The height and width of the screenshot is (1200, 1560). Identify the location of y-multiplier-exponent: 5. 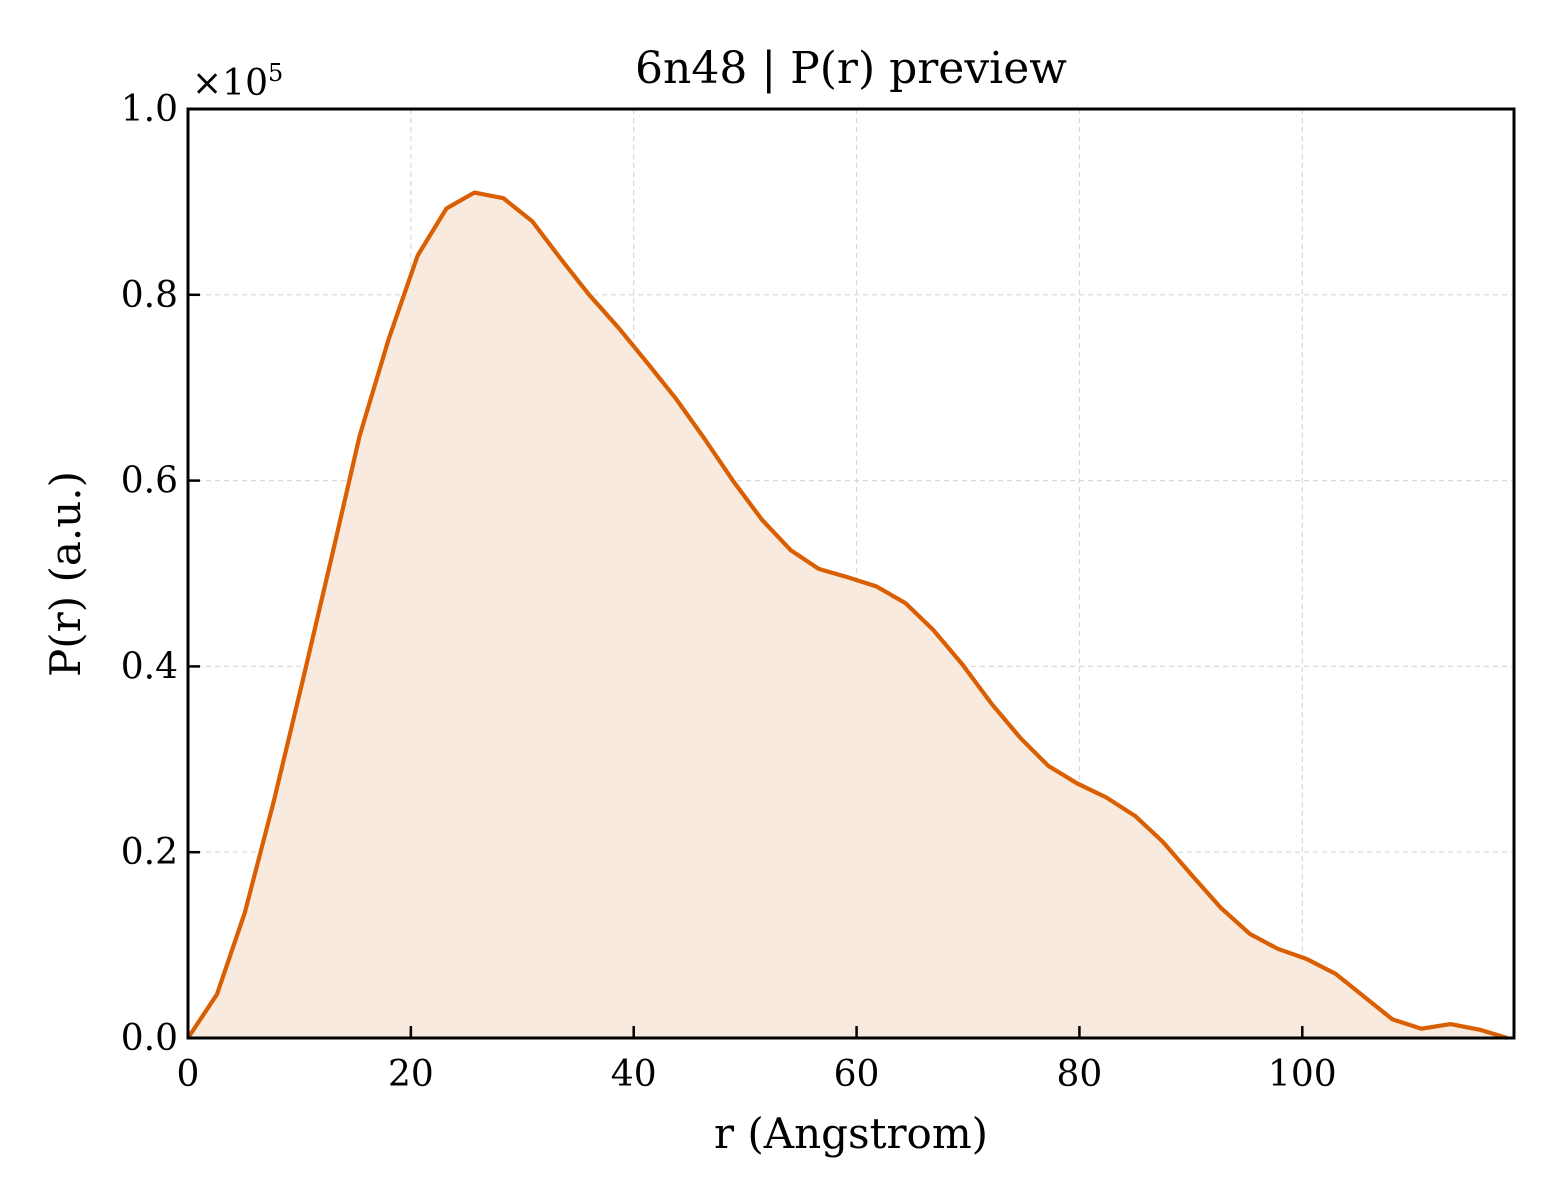
(275, 73).